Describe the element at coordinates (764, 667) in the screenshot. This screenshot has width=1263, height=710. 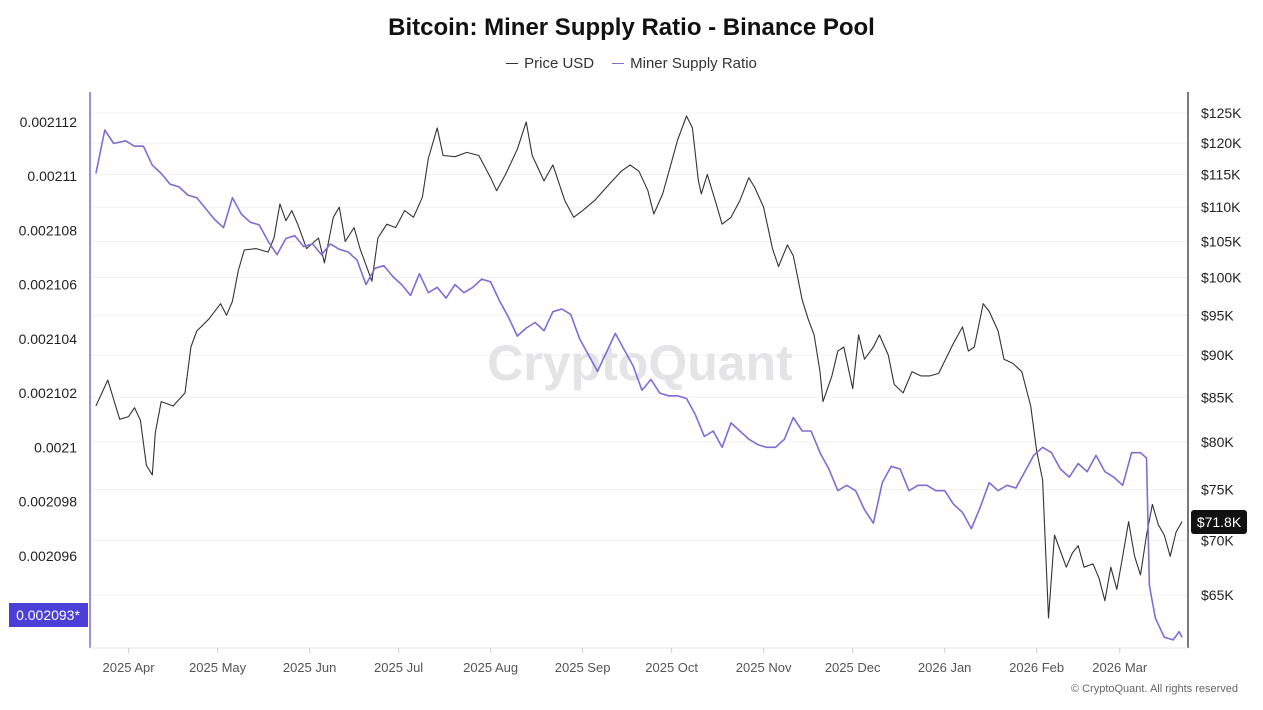
I see `x-tick-label: 2025 Nov` at that location.